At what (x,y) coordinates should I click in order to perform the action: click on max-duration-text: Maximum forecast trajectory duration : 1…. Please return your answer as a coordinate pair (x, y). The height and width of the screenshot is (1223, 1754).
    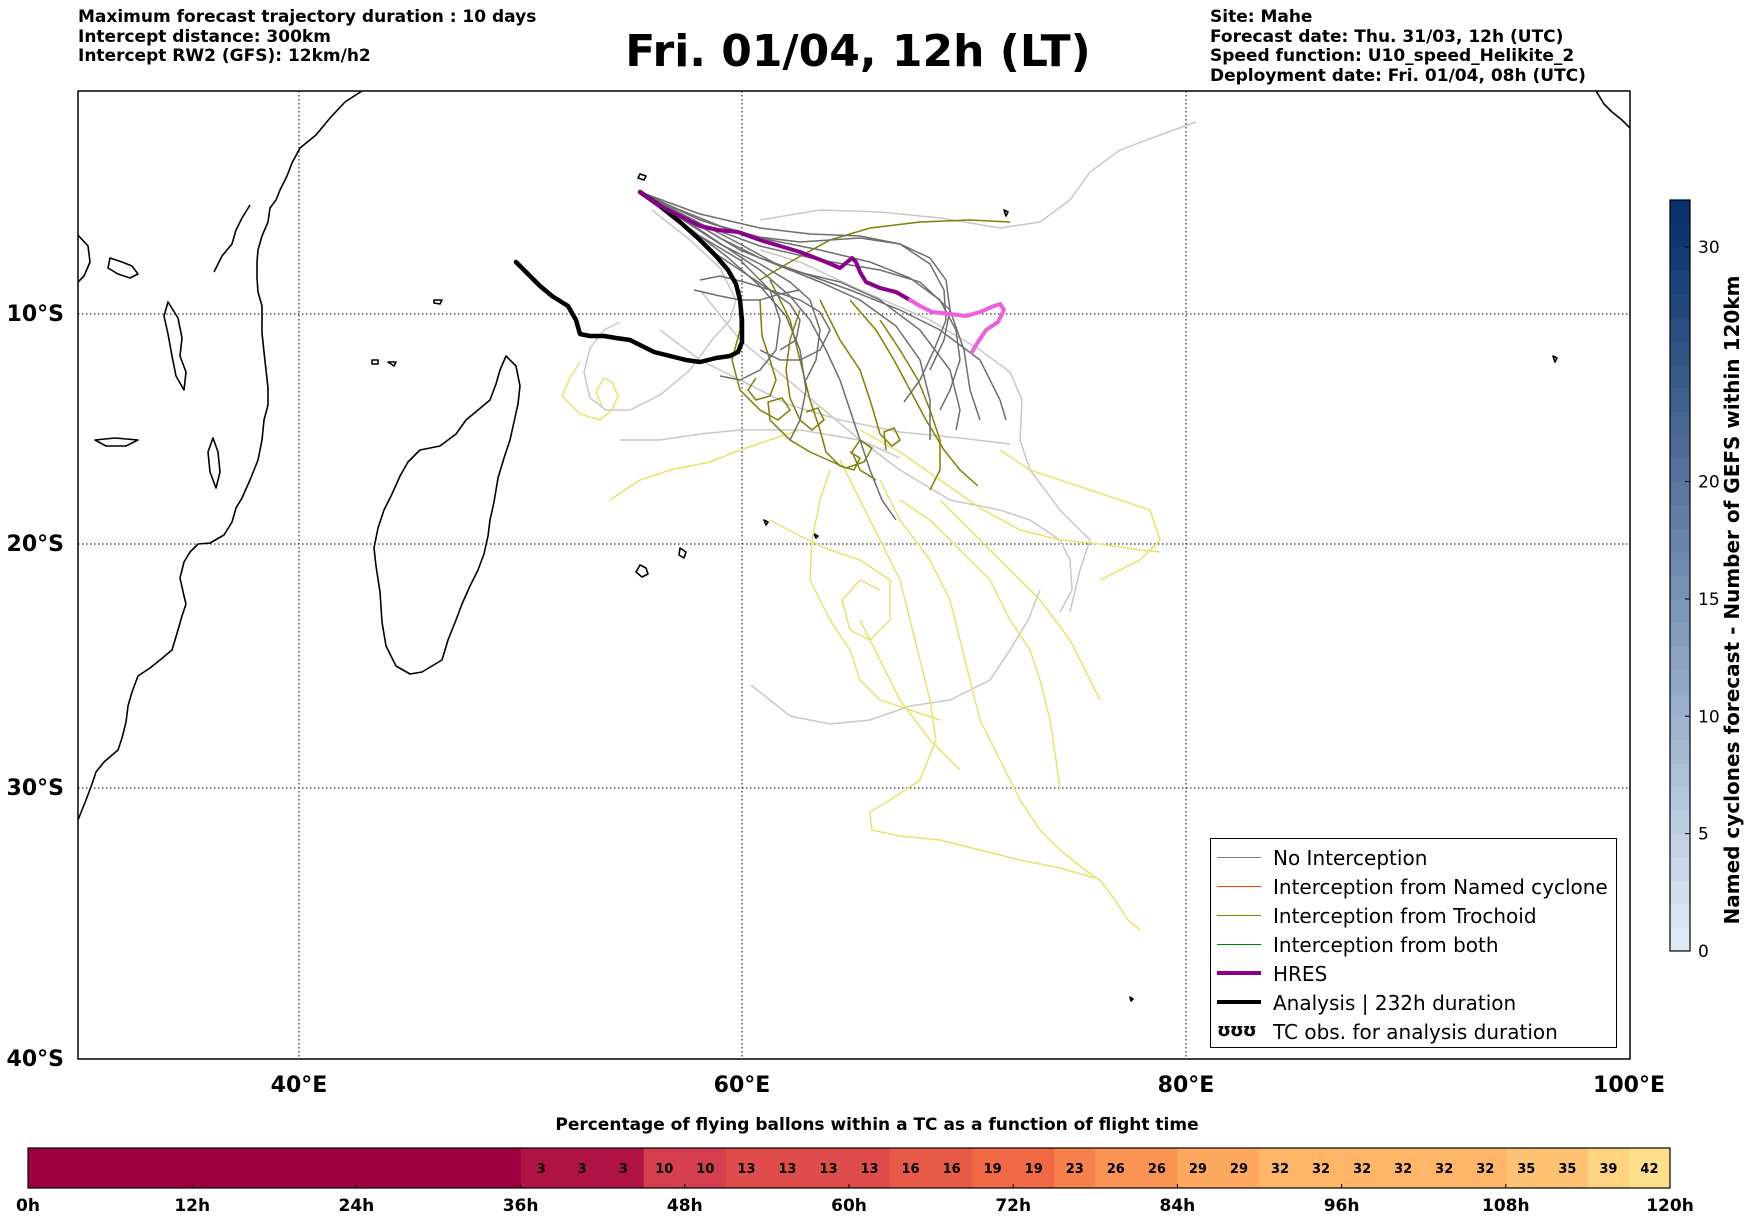
    Looking at the image, I should click on (307, 17).